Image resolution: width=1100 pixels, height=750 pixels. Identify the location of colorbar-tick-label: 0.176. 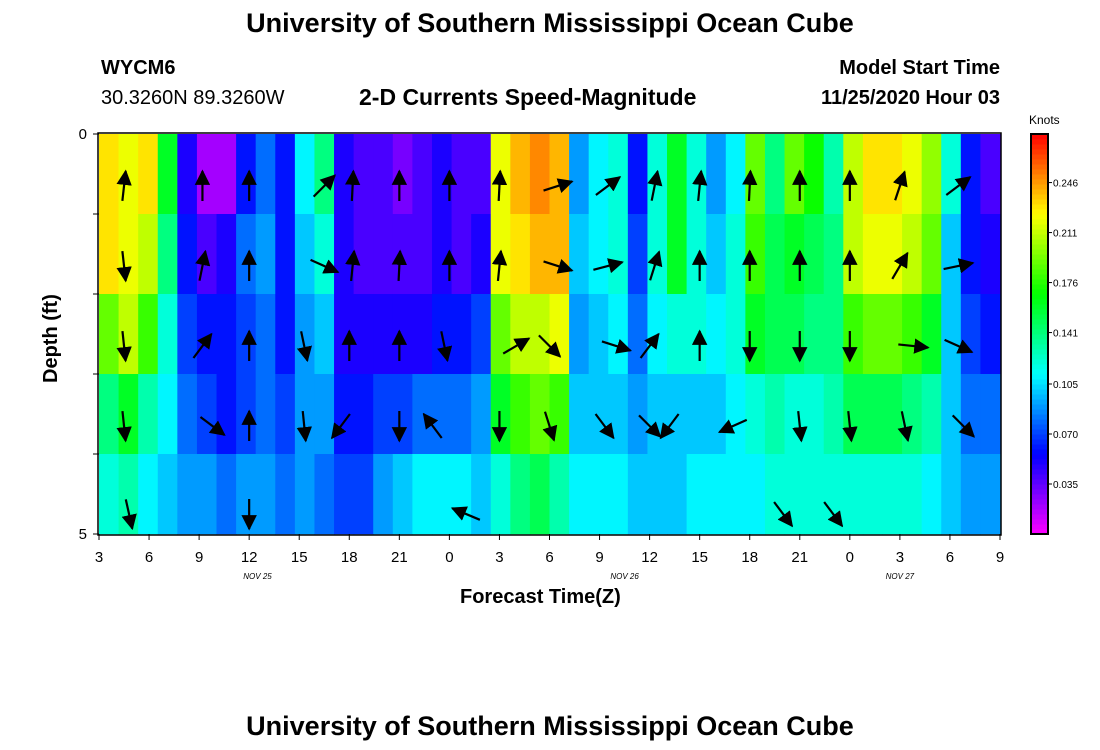
(1065, 284).